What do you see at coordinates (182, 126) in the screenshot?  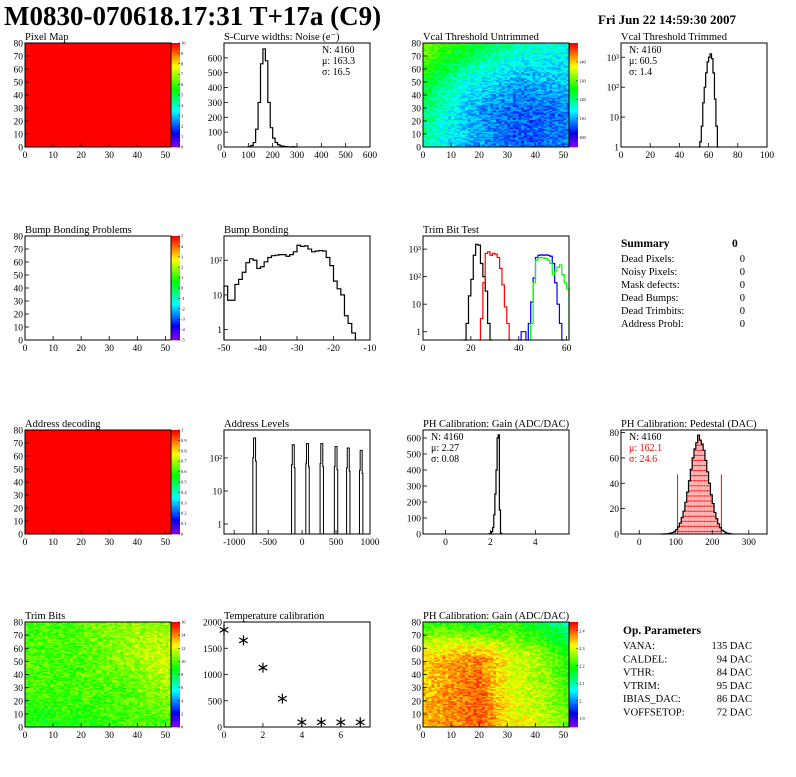 I see `palette-tick-label: 2` at bounding box center [182, 126].